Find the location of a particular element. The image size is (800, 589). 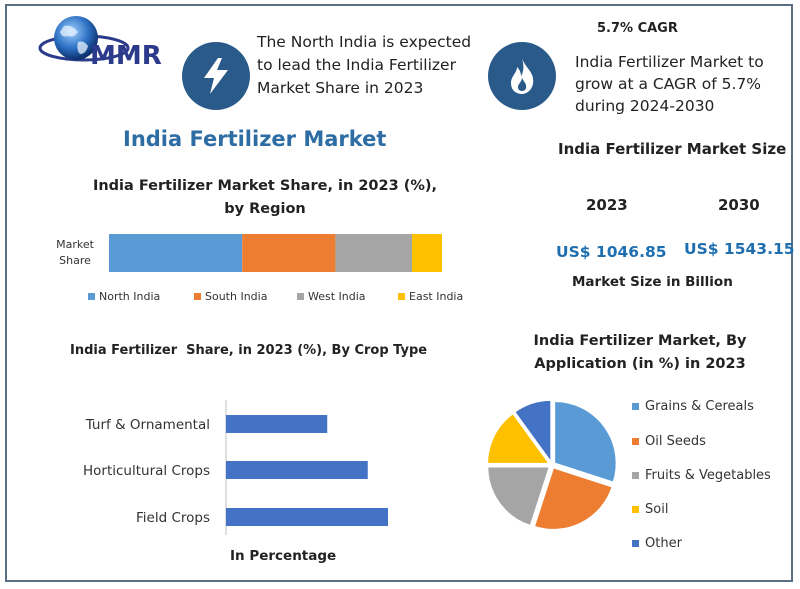

crop-tick-horticultural-crops: Horticultural Crops is located at coordinates (146, 471).